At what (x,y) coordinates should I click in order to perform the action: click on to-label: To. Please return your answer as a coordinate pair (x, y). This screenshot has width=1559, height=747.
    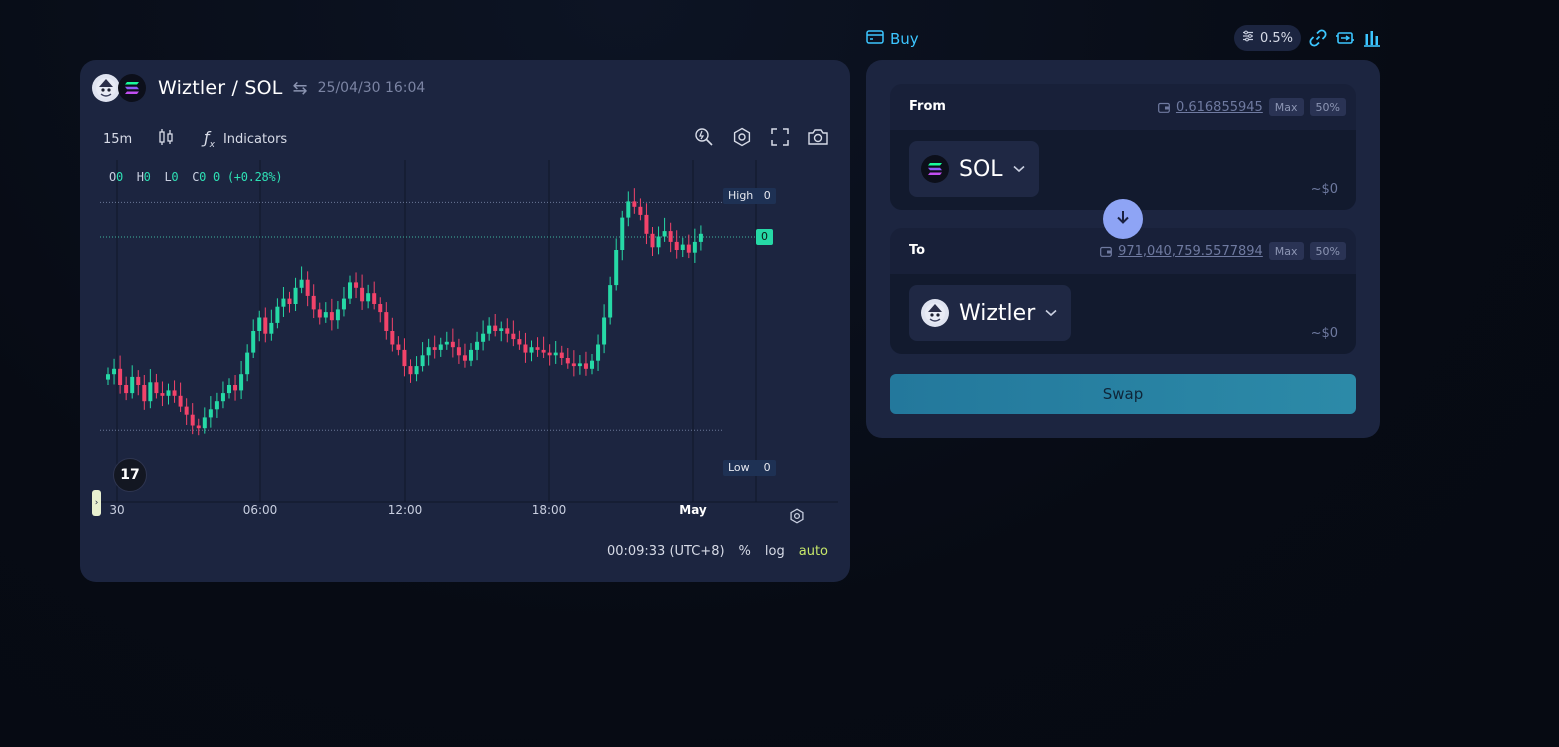
    Looking at the image, I should click on (917, 250).